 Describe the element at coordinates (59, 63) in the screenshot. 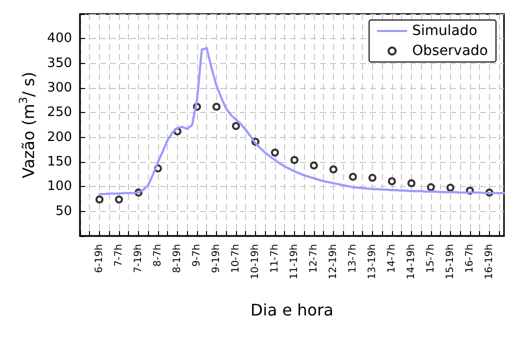

I see `y-tick-label: 350` at that location.